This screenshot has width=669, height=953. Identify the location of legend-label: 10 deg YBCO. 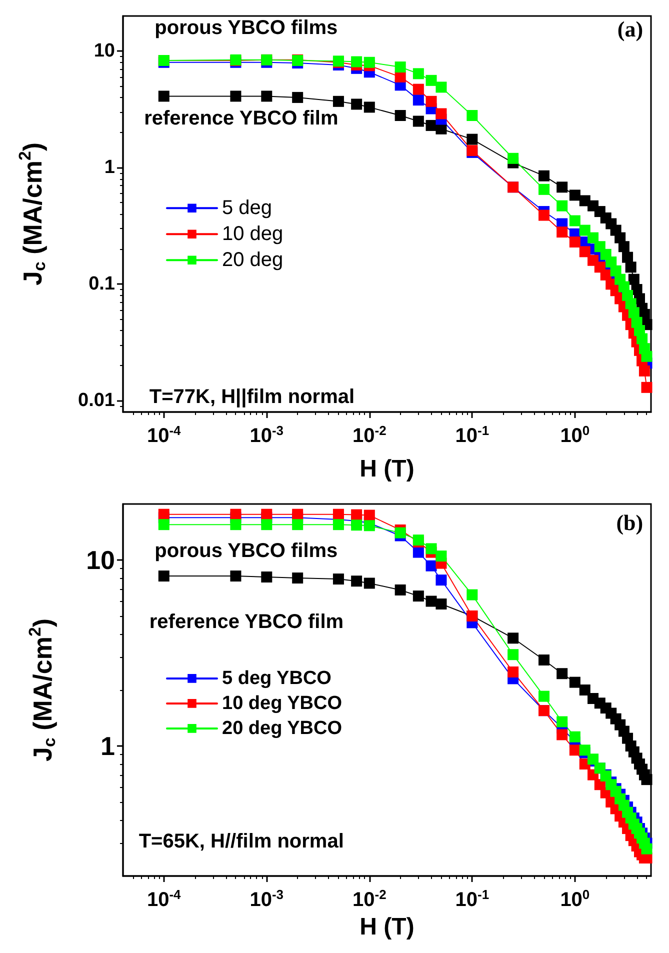
(282, 703).